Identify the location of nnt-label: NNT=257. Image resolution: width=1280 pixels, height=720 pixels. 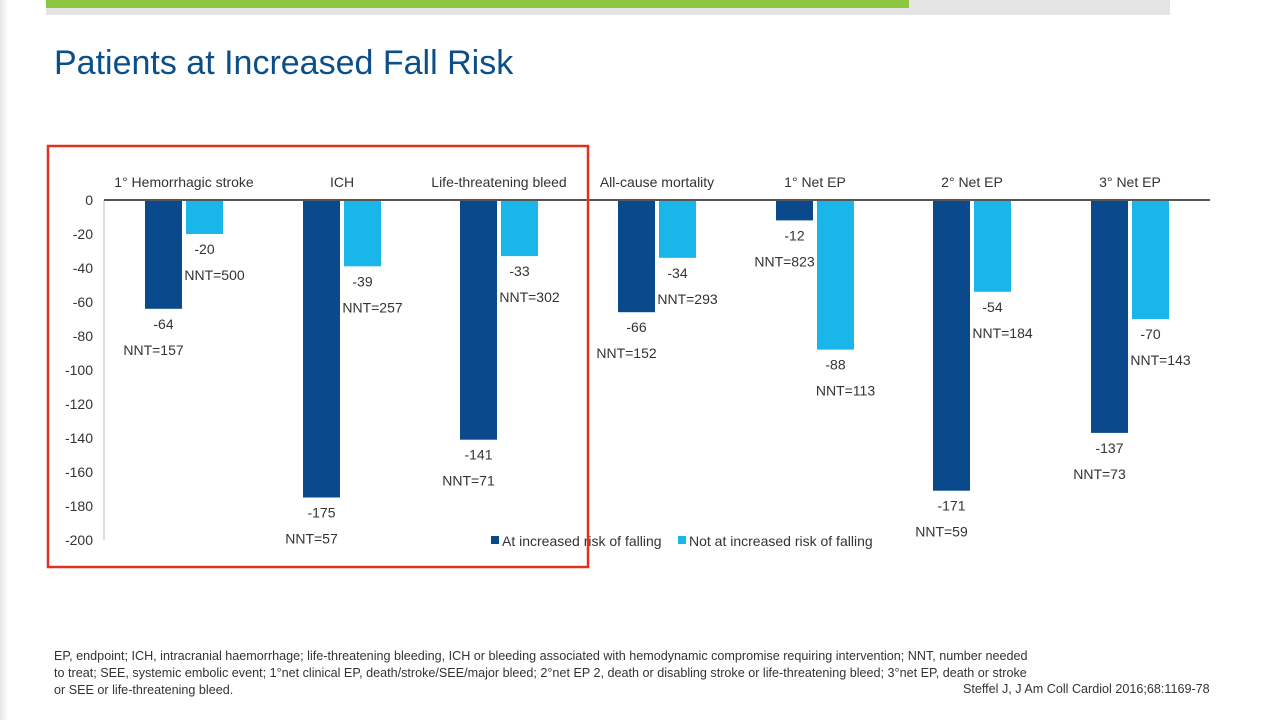
(372, 307).